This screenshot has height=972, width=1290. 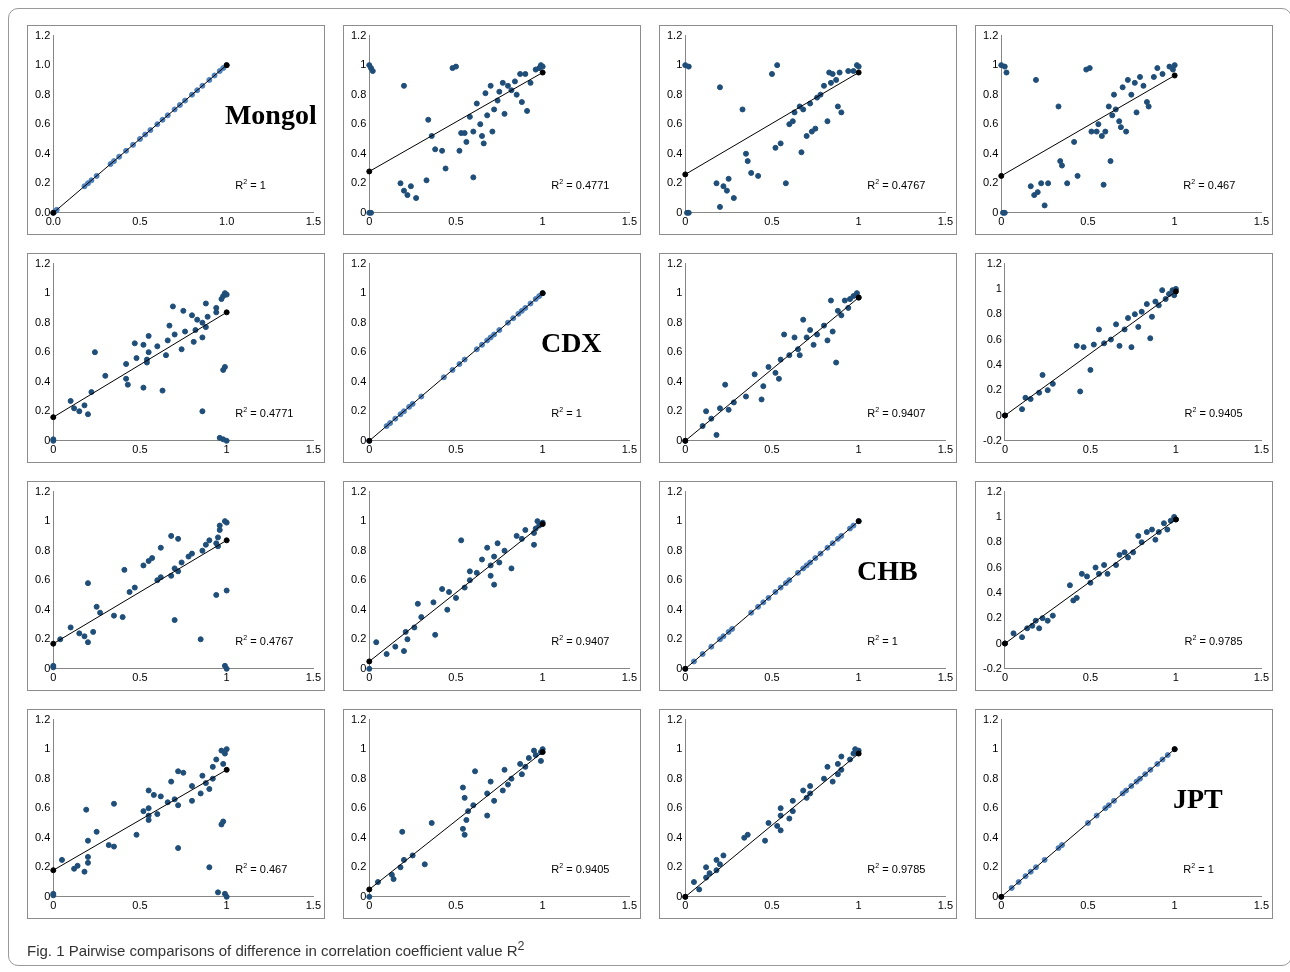 What do you see at coordinates (992, 667) in the screenshot?
I see `y-tick-label: -0.2` at bounding box center [992, 667].